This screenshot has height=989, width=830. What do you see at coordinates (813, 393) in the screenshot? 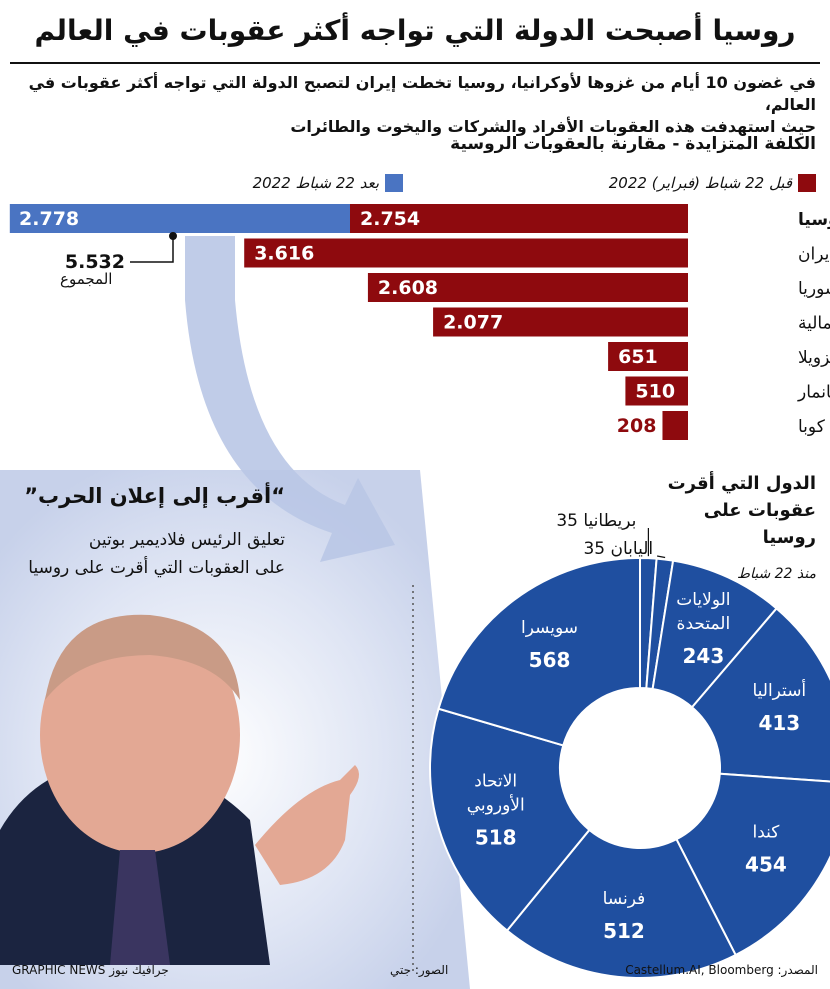
I see `bar-category-5: ميانمار` at bounding box center [813, 393].